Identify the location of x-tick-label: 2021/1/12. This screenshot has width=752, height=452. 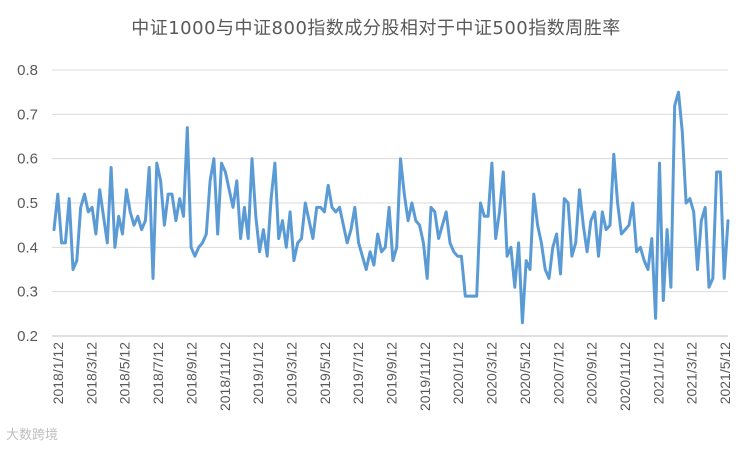
(658, 373).